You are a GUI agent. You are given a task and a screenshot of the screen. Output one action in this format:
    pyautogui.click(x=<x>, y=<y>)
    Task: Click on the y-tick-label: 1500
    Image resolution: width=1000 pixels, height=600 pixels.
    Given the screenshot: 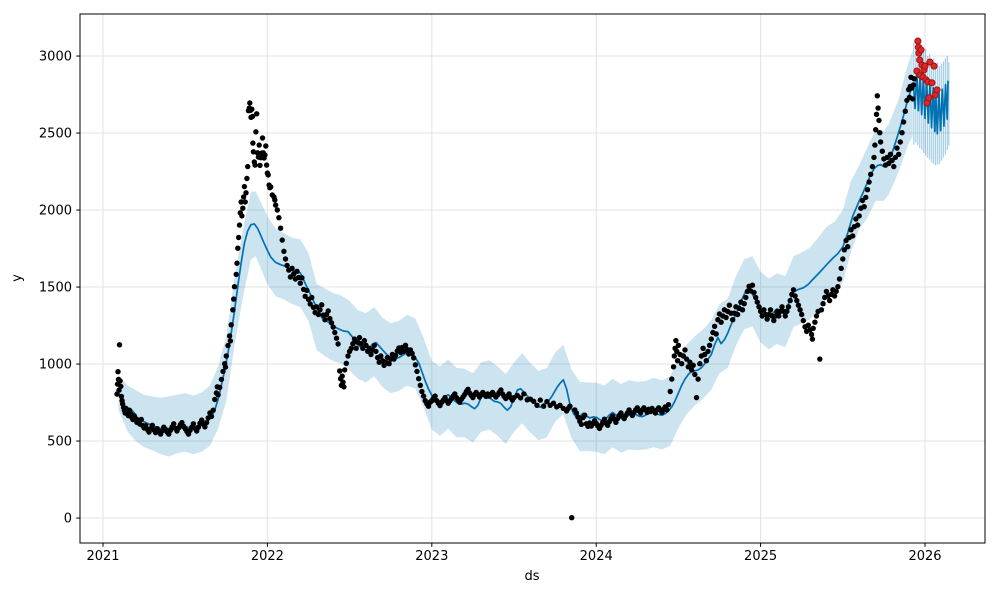 What is the action you would take?
    pyautogui.click(x=55, y=288)
    